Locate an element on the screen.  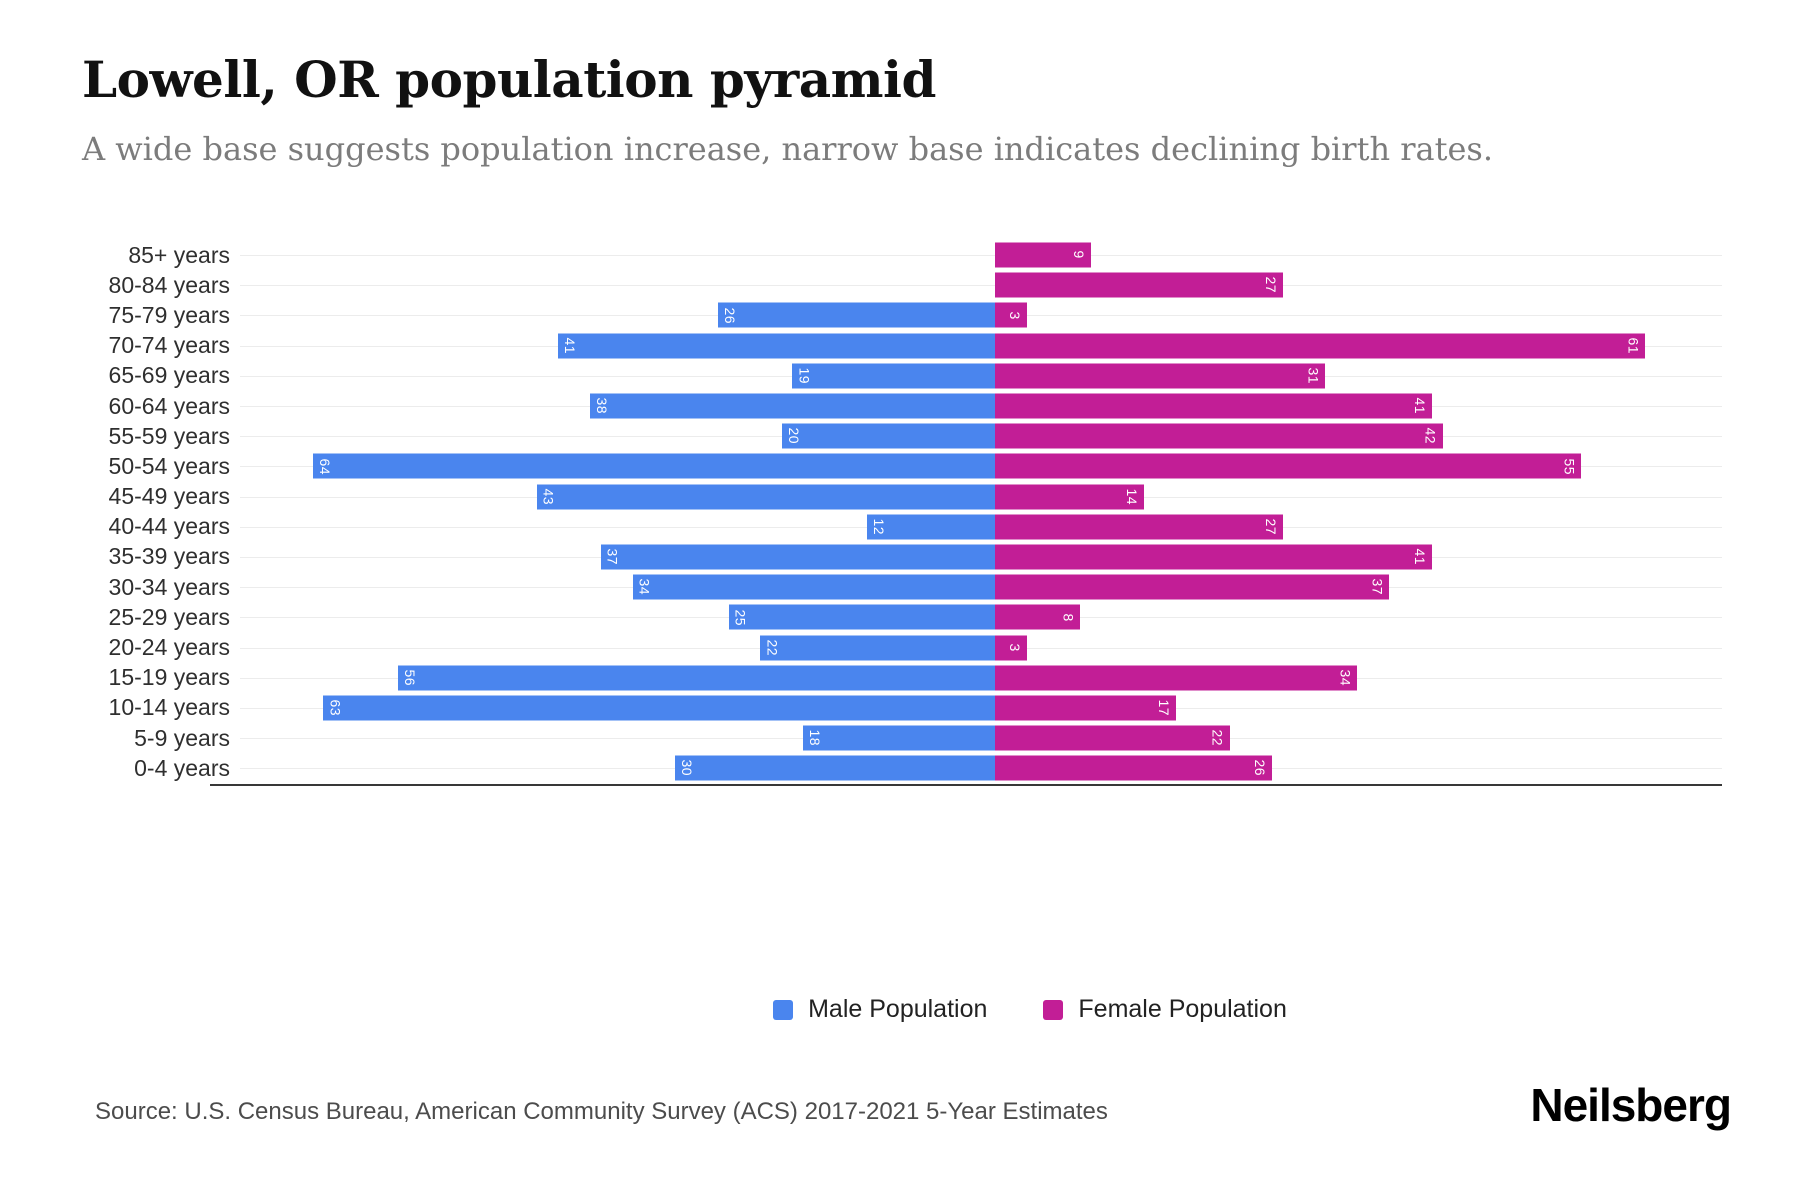
male-bar: 34 is located at coordinates (813, 587).